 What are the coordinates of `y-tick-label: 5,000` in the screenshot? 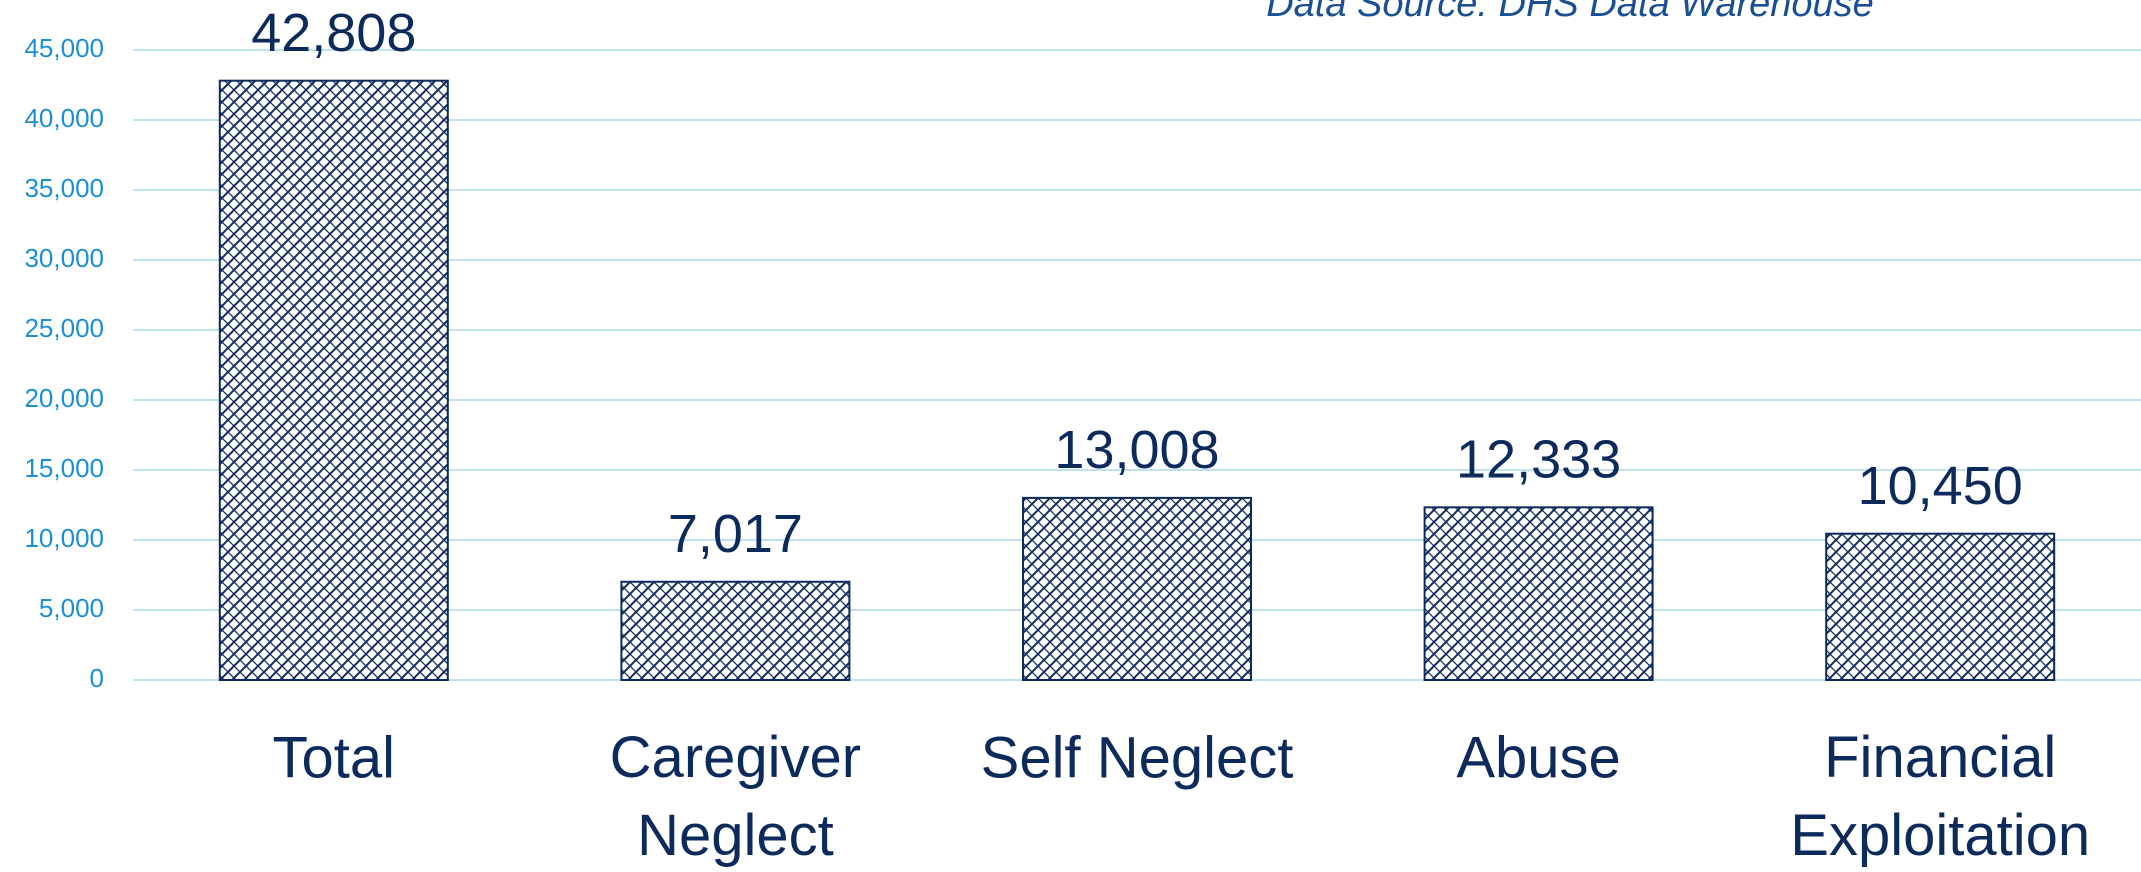 It's located at (71, 608).